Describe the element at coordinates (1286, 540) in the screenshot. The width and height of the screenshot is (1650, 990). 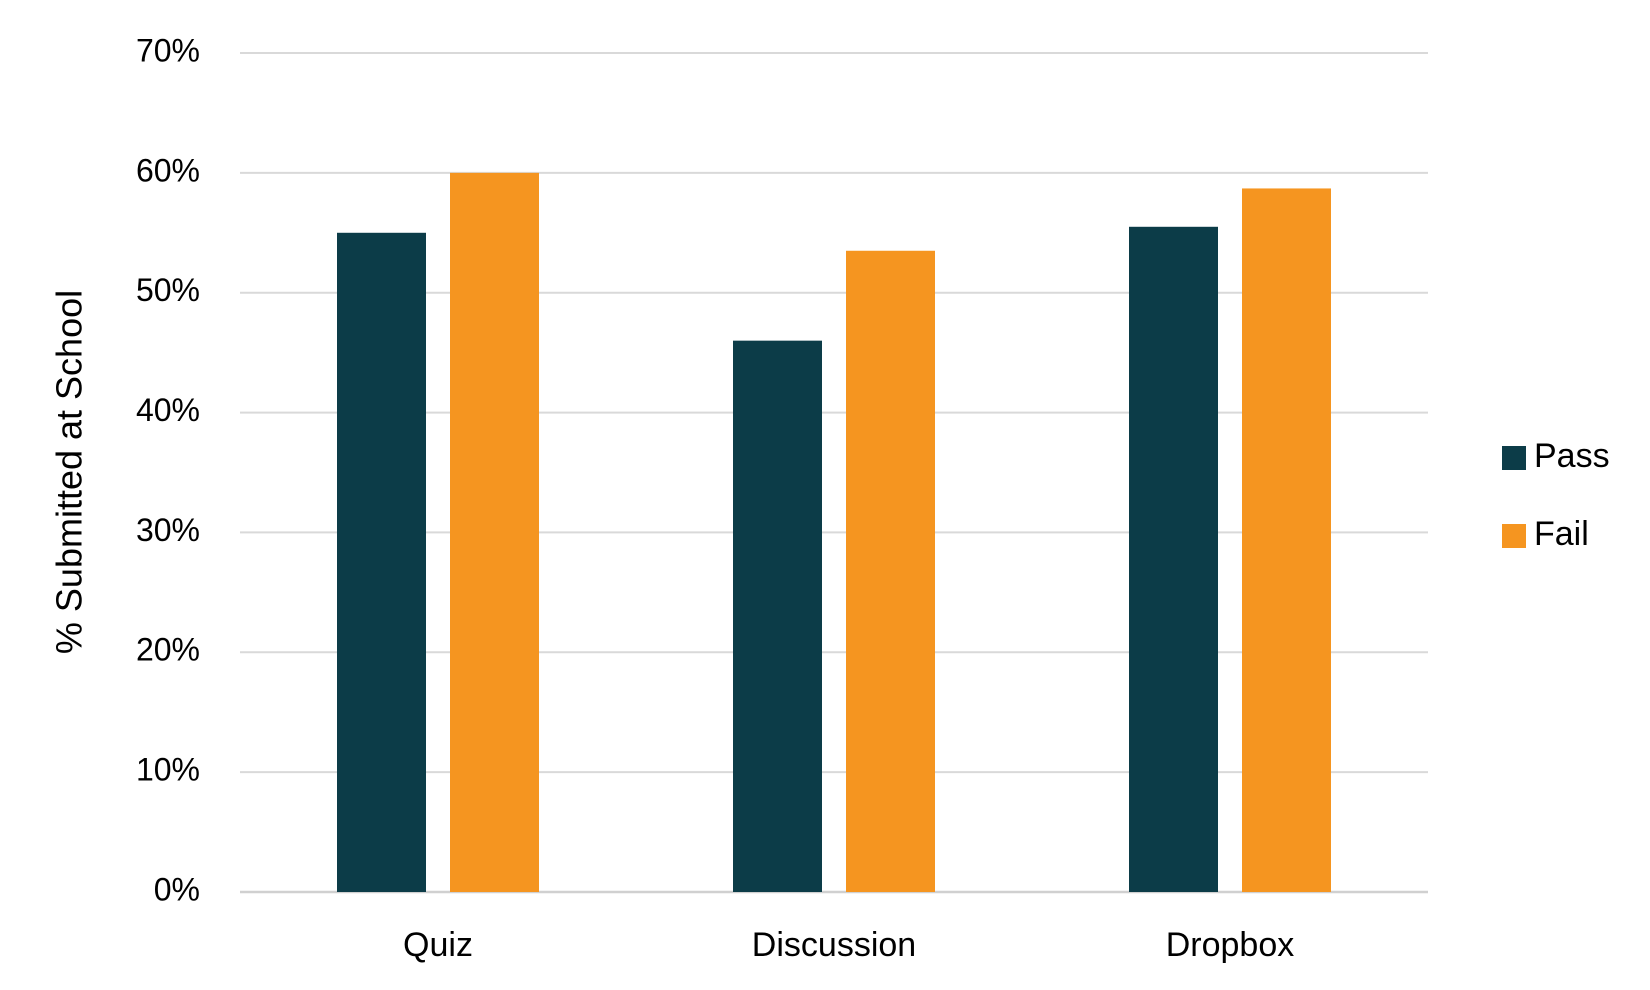
I see `bar-fail-dropbox` at that location.